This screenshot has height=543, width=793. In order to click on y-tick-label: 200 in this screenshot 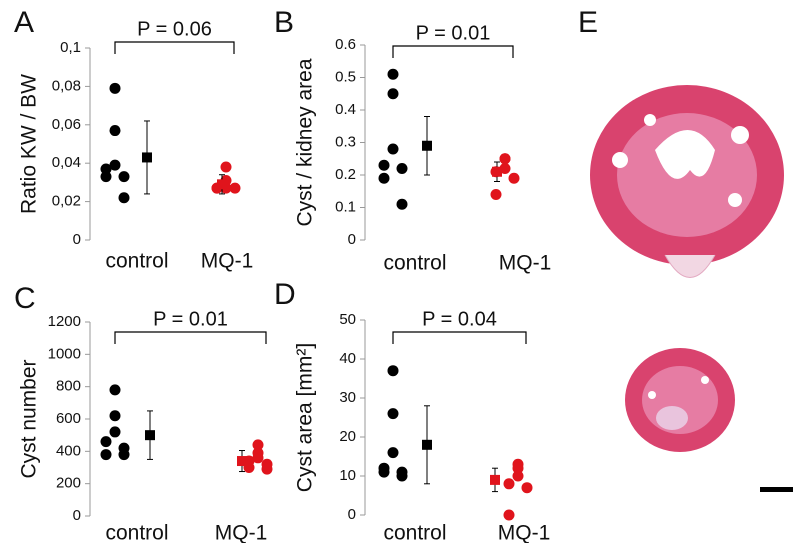, I will do `click(68, 483)`.